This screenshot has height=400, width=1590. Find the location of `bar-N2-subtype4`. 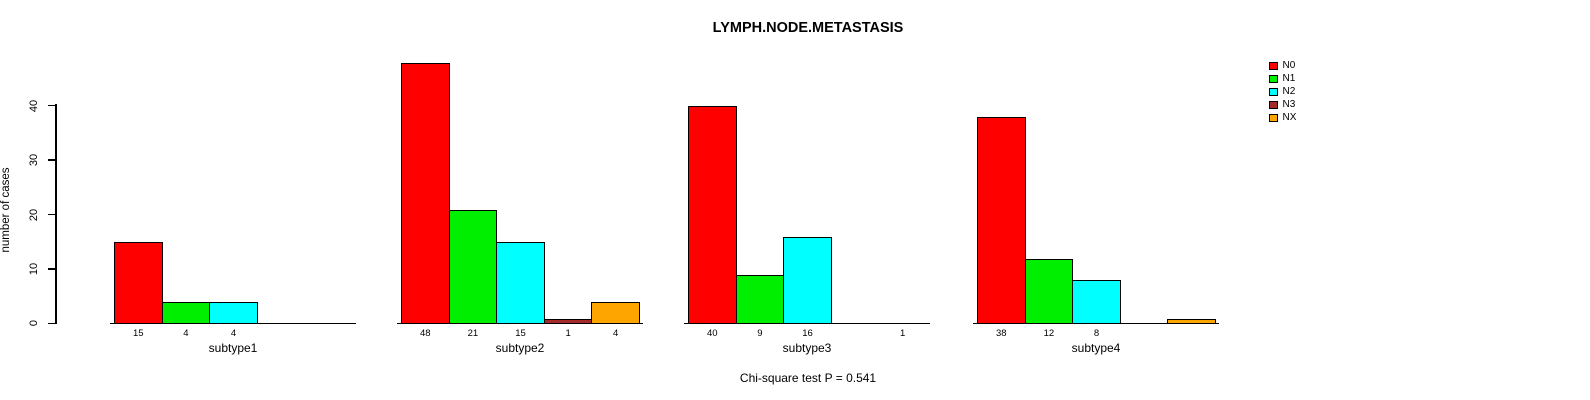

bar-N2-subtype4 is located at coordinates (1096, 302).